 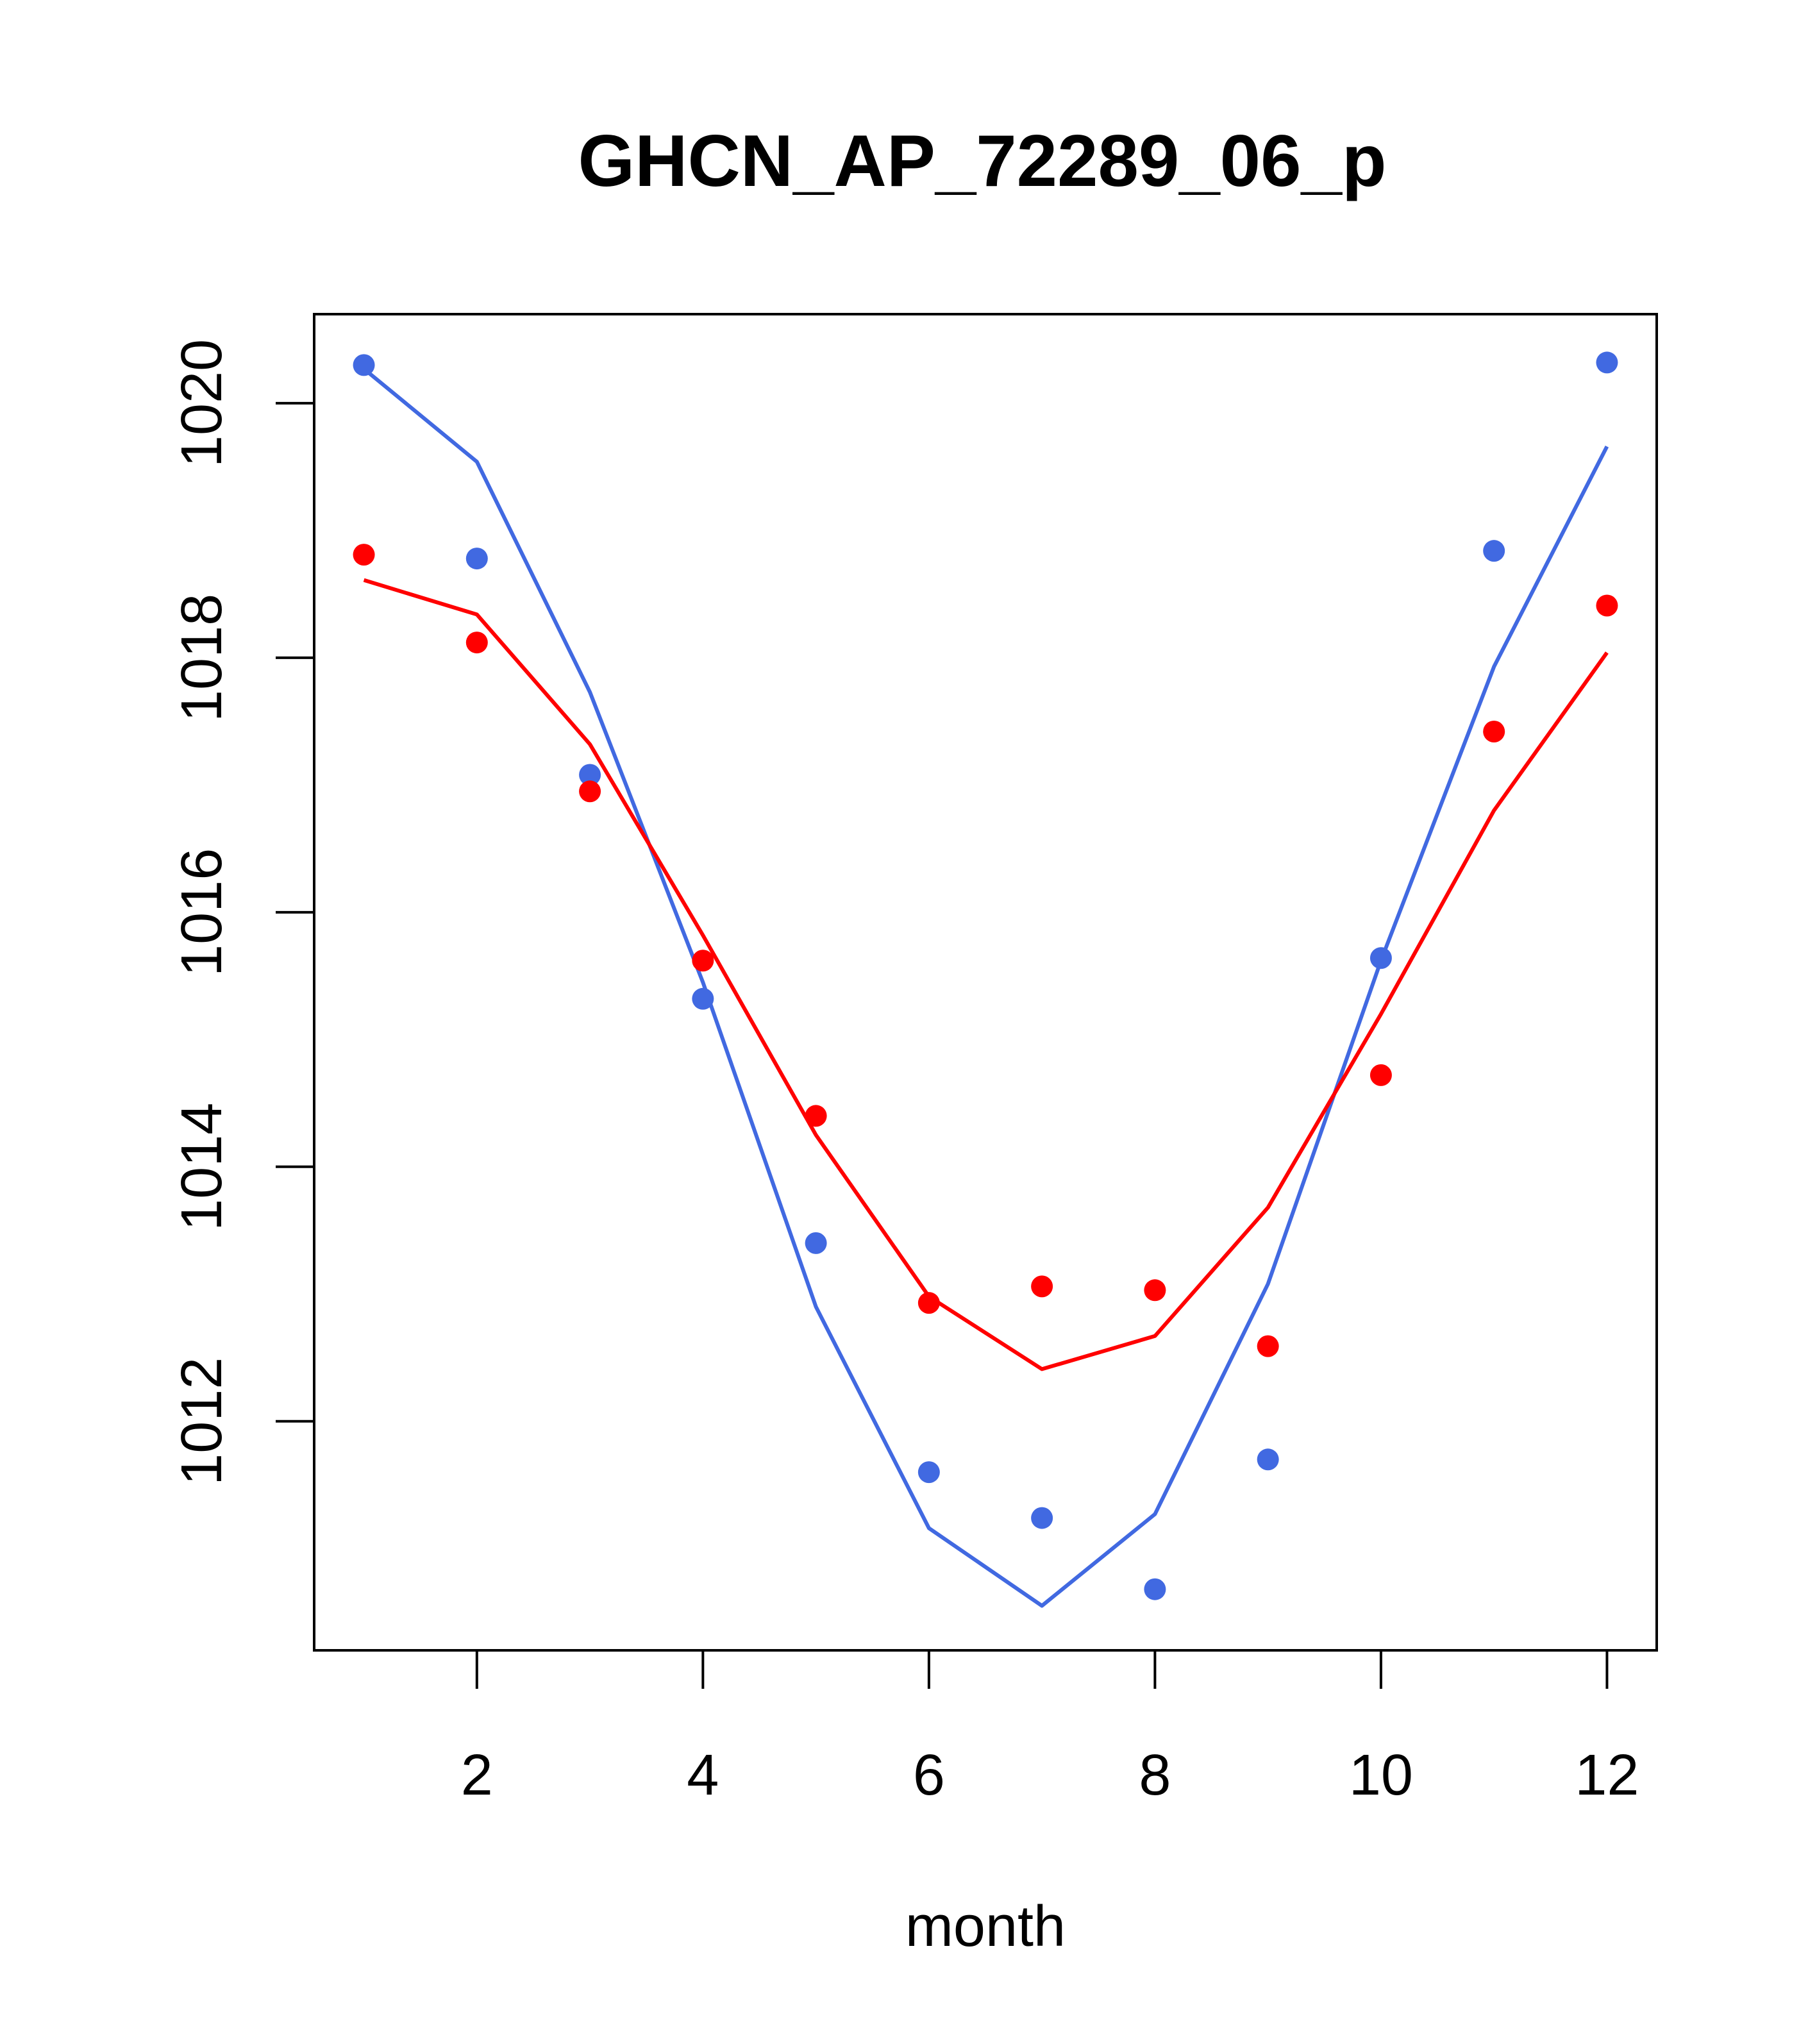 I want to click on x-tick-label: 6, so click(x=929, y=1775).